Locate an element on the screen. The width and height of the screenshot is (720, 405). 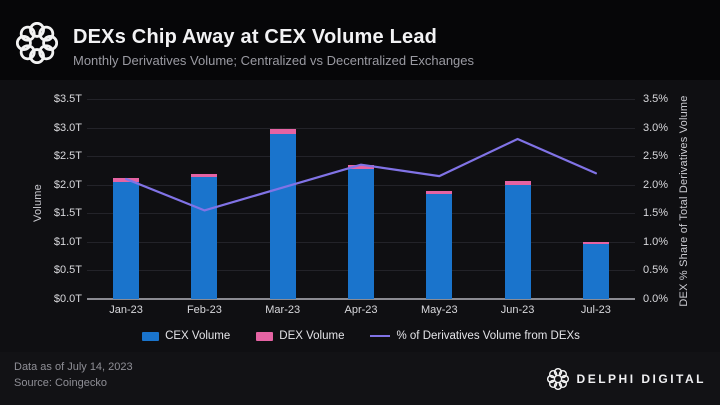
right-axis-tick-label: 0.5% is located at coordinates (656, 270).